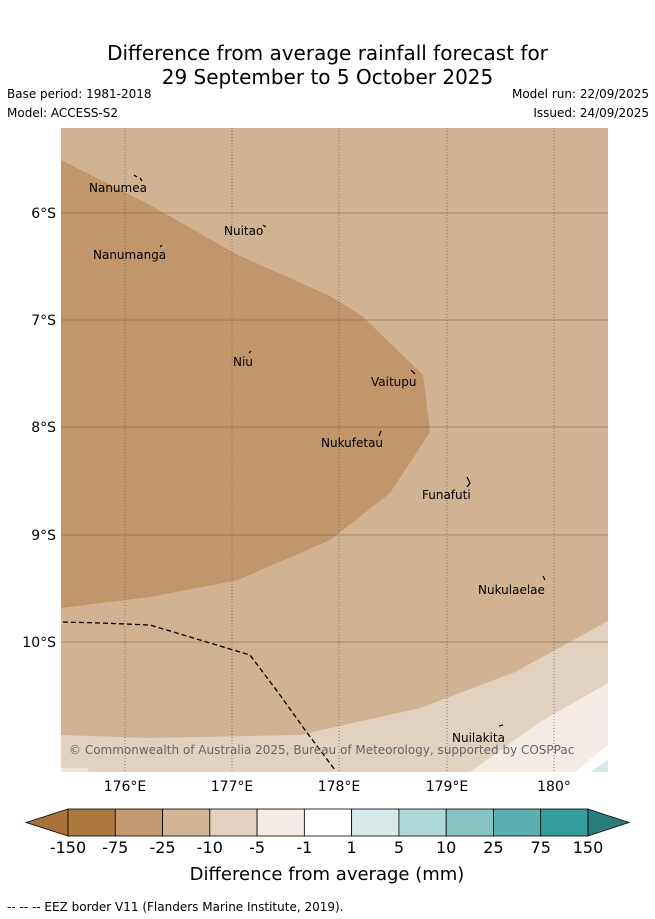 This screenshot has width=655, height=919. Describe the element at coordinates (591, 113) in the screenshot. I see `issued-date: Issued: 24/09/2025` at that location.